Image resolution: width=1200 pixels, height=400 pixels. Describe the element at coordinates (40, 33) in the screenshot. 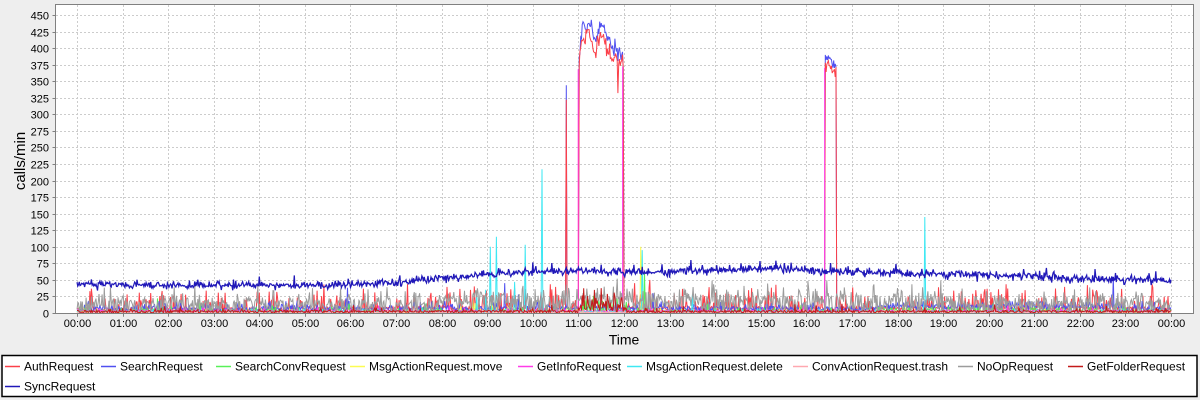

I see `svg-text: 425` at that location.